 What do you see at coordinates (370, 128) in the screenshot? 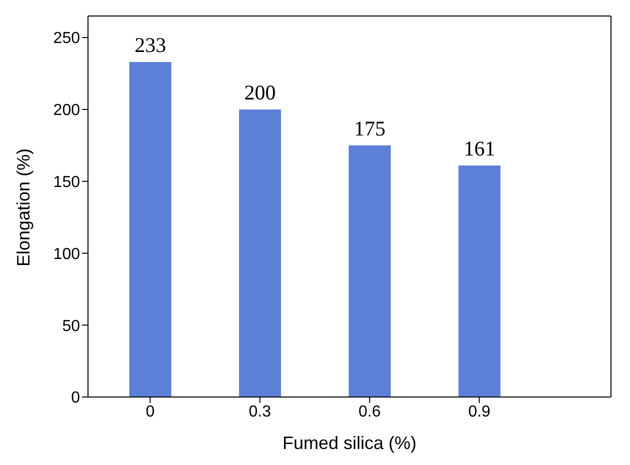
I see `data-label: 175` at bounding box center [370, 128].